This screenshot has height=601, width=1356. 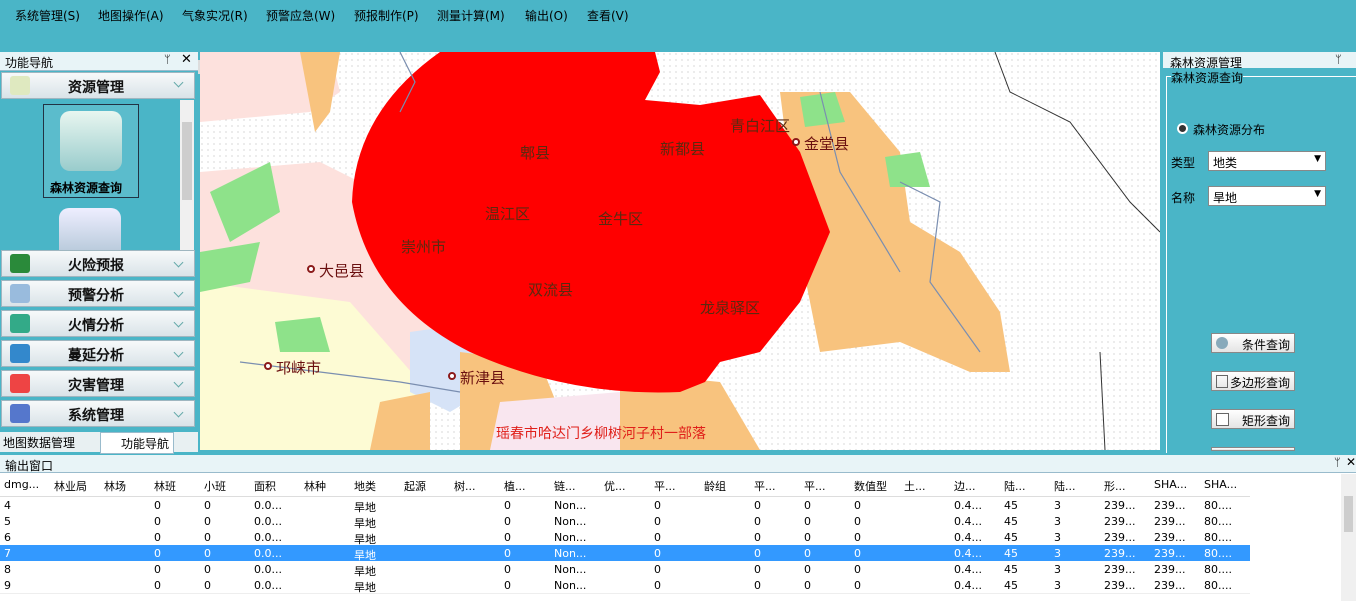 What do you see at coordinates (178, 262) in the screenshot?
I see `chevron` at bounding box center [178, 262].